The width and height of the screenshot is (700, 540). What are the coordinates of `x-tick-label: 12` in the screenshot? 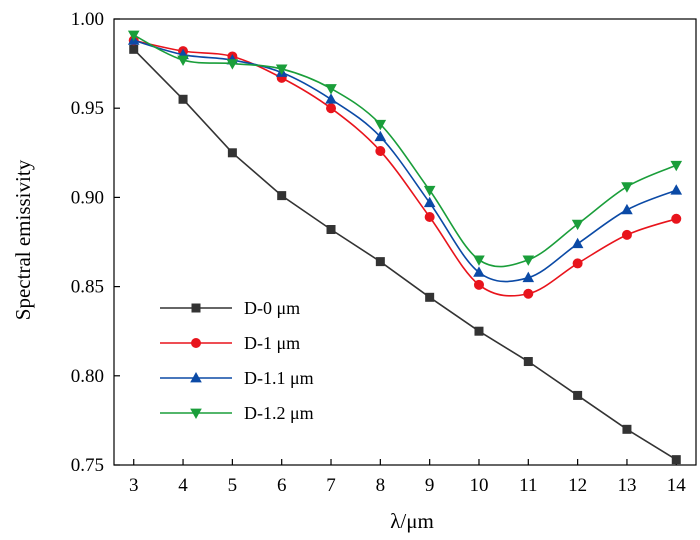 It's located at (577, 485).